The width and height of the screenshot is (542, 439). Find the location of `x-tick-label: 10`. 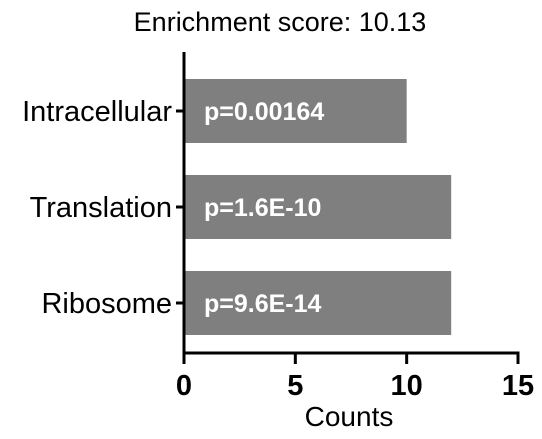

x-tick-label: 10 is located at coordinates (407, 386).